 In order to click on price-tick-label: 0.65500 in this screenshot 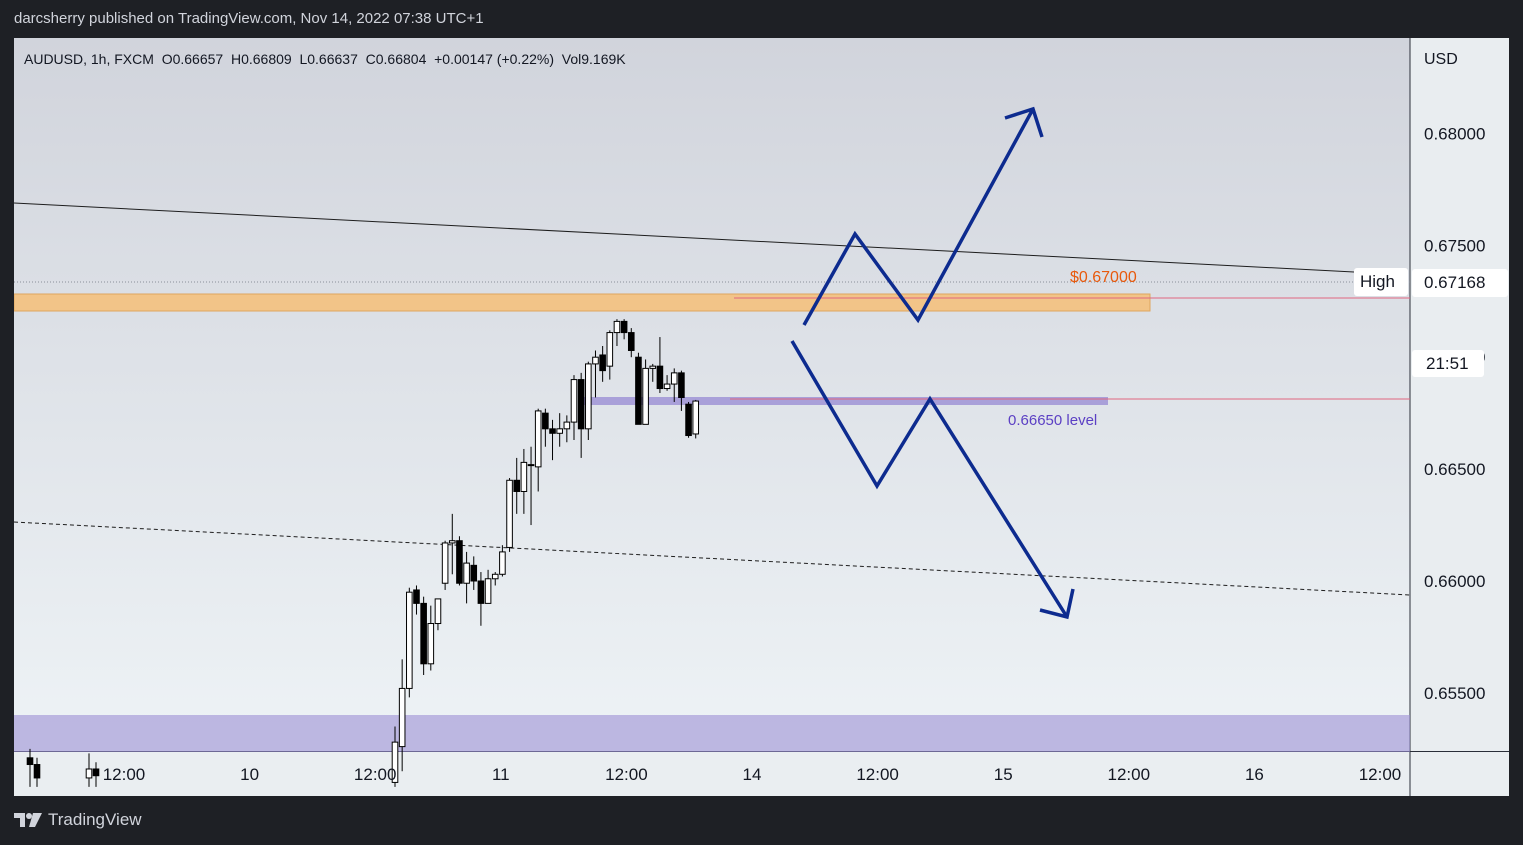, I will do `click(1454, 693)`.